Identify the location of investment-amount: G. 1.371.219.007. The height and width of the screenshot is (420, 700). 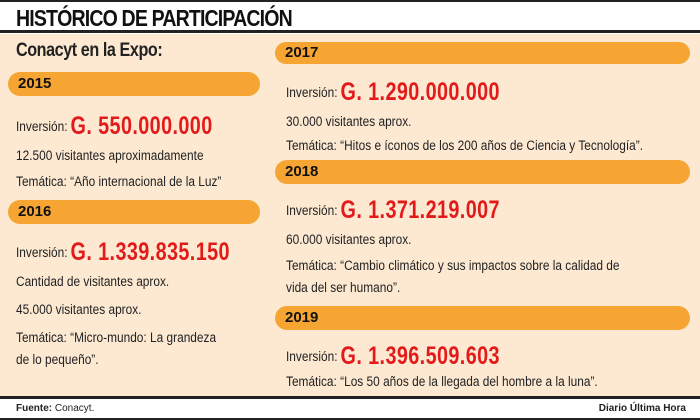
(420, 210).